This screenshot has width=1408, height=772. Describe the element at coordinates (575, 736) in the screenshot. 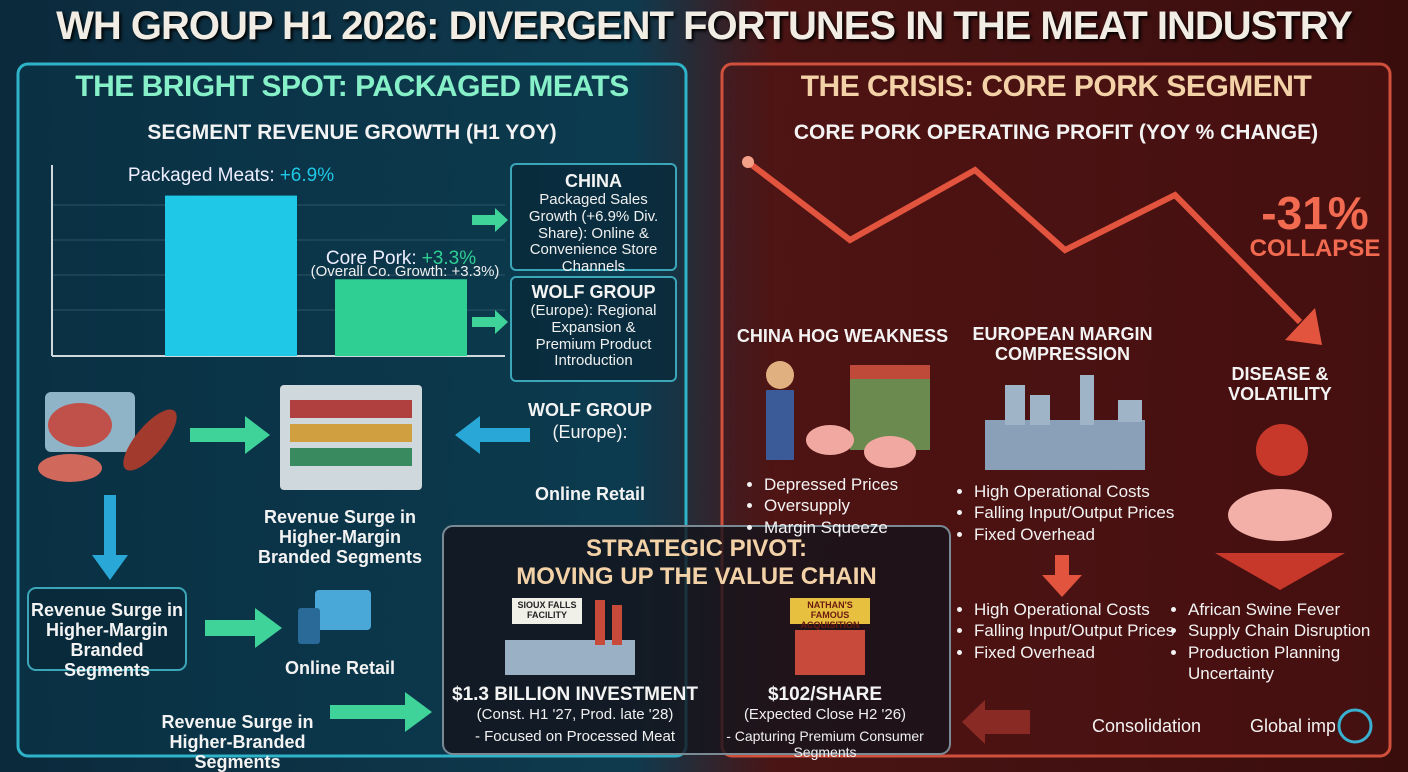

I see `pivot-note: - Focused on Processed Meat` at that location.